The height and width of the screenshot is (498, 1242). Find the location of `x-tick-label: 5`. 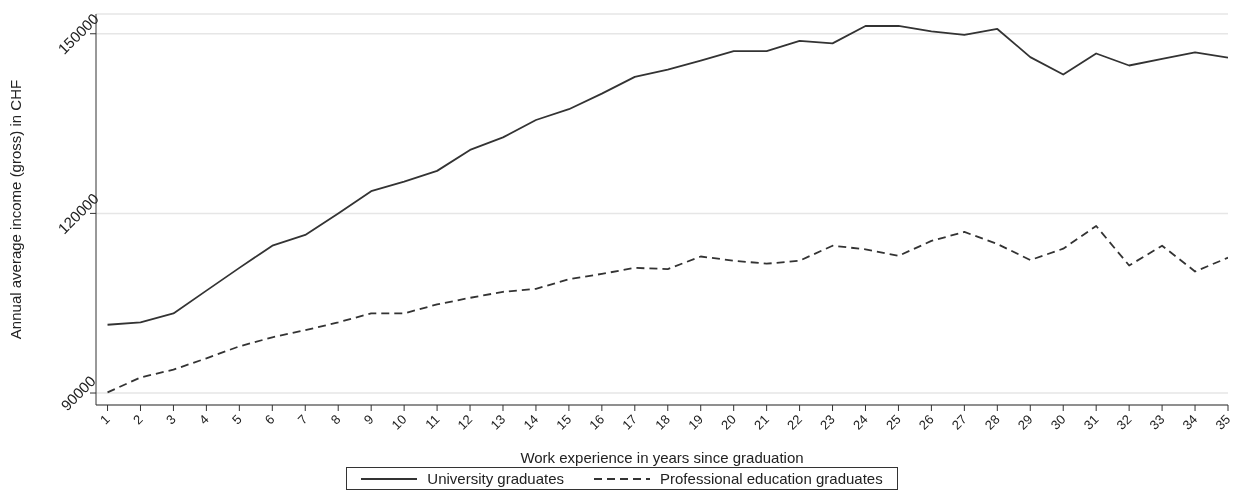

x-tick-label: 5 is located at coordinates (236, 419).